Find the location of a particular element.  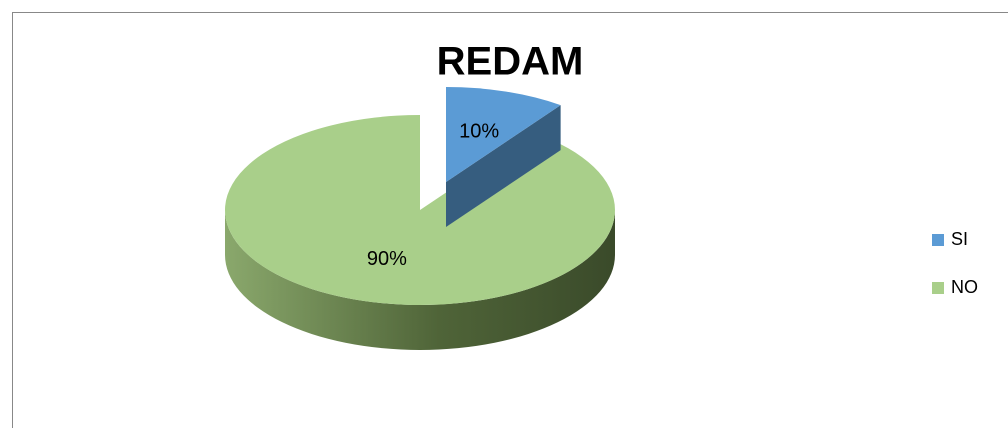

data-label: 10% is located at coordinates (479, 132).